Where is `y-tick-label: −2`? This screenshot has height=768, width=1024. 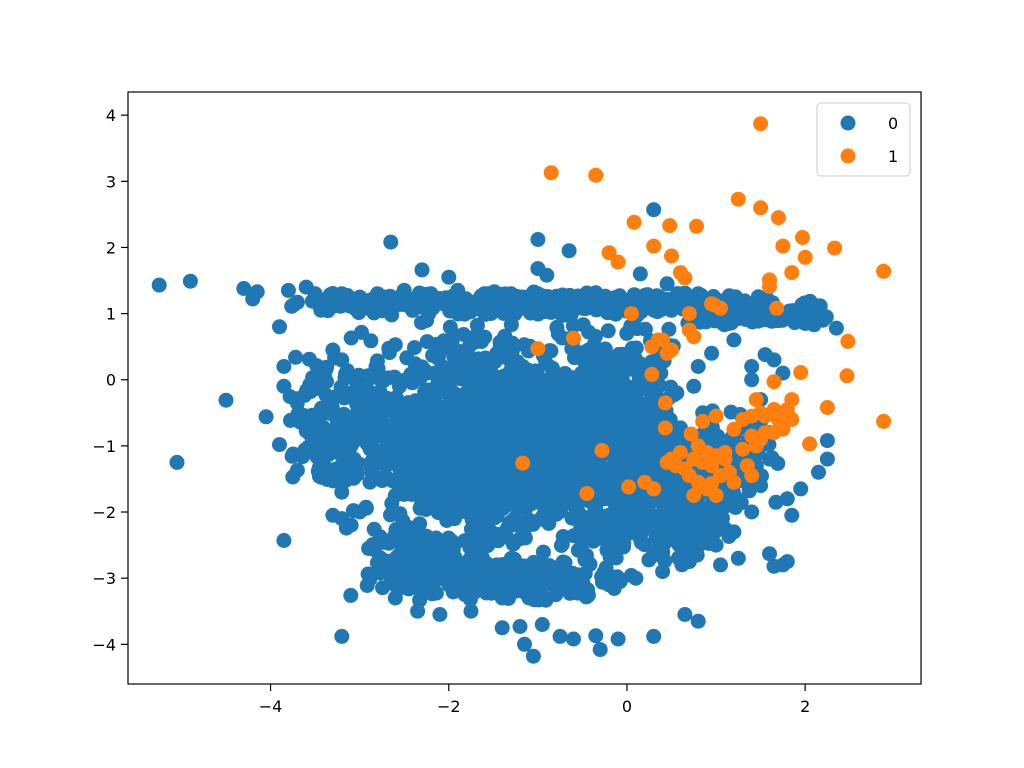 y-tick-label: −2 is located at coordinates (104, 512).